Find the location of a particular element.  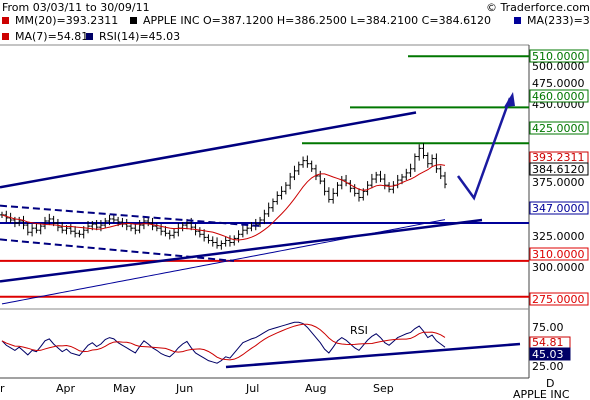

ma20-box-label: 393.2311 is located at coordinates (558, 157).